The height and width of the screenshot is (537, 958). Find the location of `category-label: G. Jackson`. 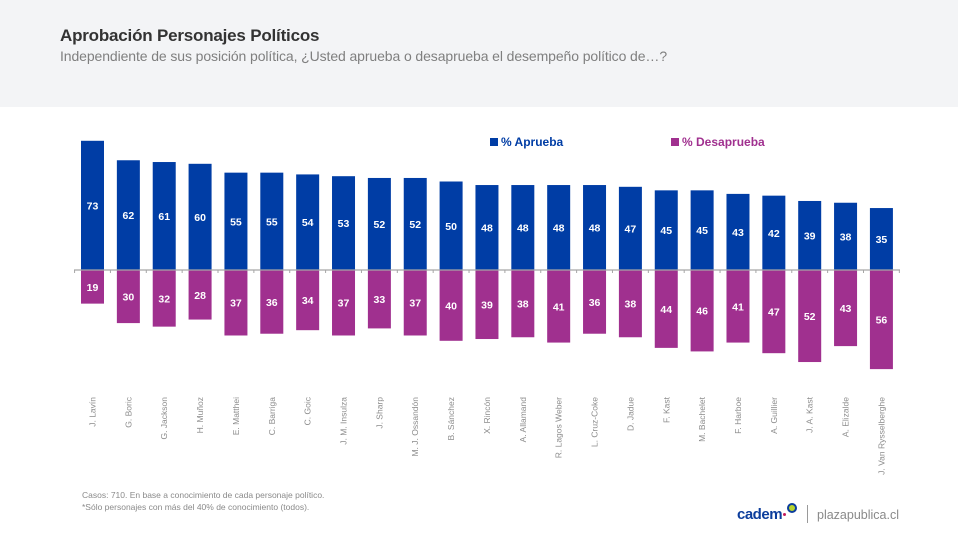

category-label: G. Jackson is located at coordinates (164, 418).